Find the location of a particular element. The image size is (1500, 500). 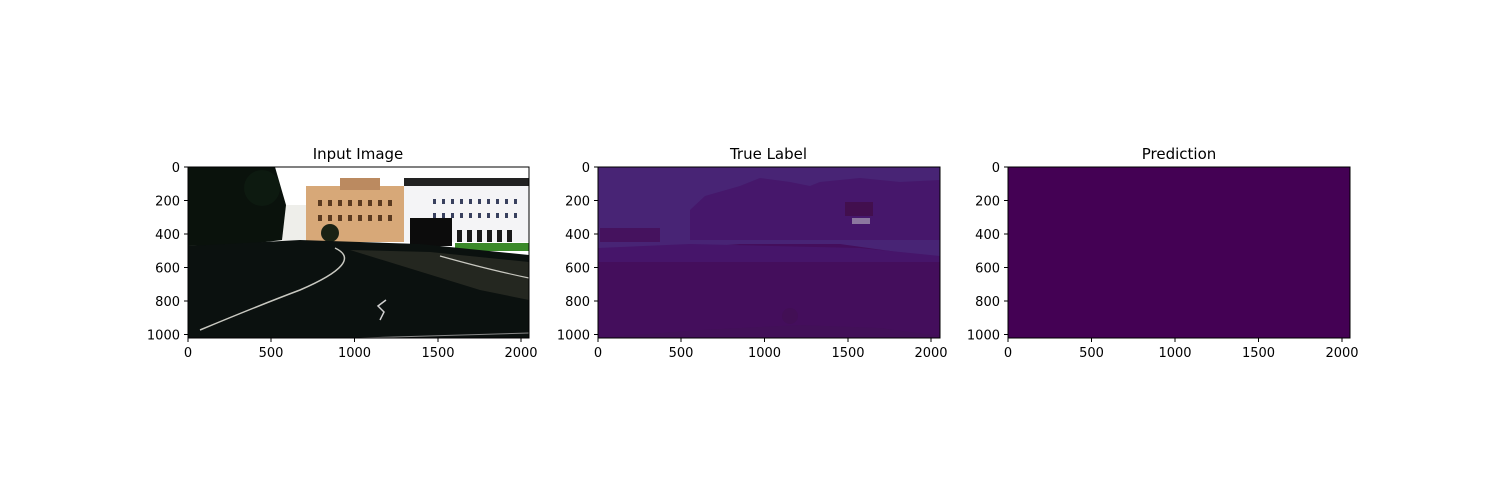

panel-prediction: Prediction 0 500 1000 1500 2000 0 200 is located at coordinates (1163, 253).